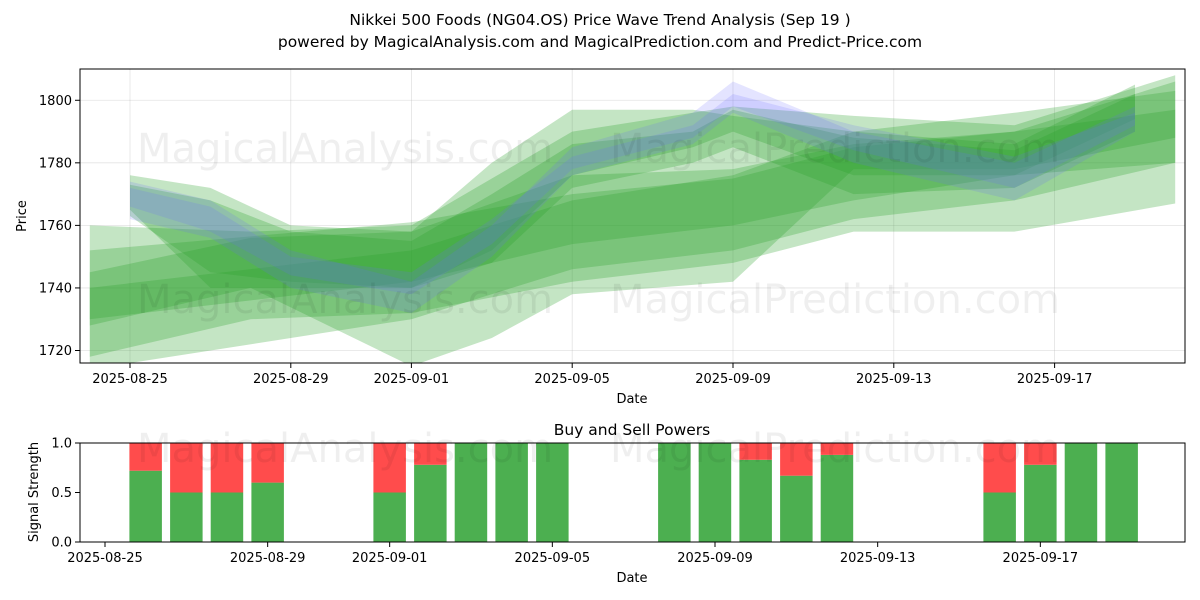 The height and width of the screenshot is (600, 1200). What do you see at coordinates (55, 101) in the screenshot?
I see `price-y-tick-label-4: 1800` at bounding box center [55, 101].